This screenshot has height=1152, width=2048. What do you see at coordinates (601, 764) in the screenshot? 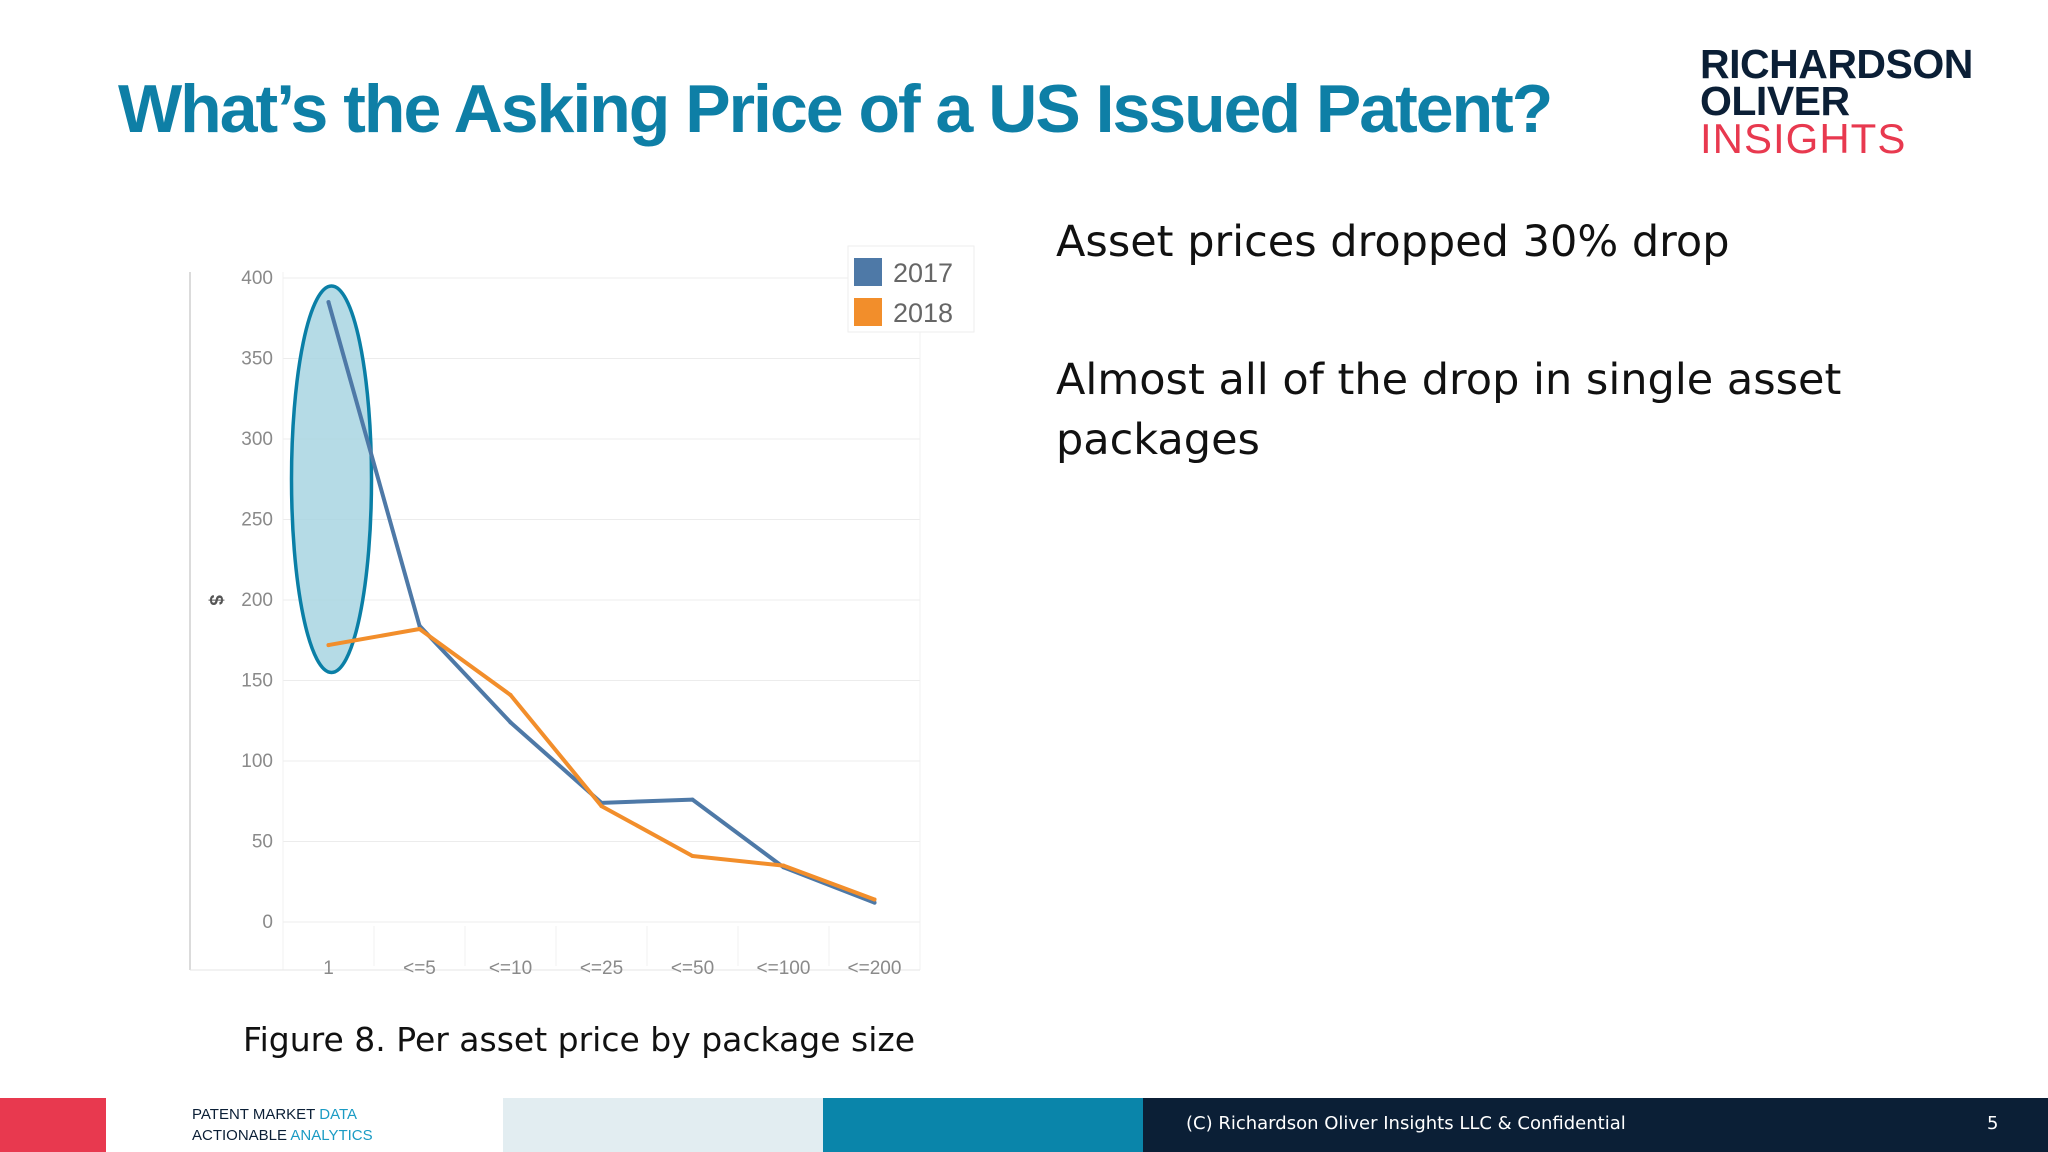
I see `series-line-2018` at bounding box center [601, 764].